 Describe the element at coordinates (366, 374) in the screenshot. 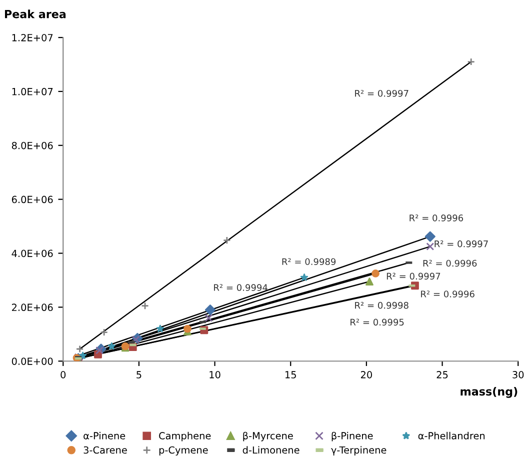

I see `x-tick-label: 20` at that location.